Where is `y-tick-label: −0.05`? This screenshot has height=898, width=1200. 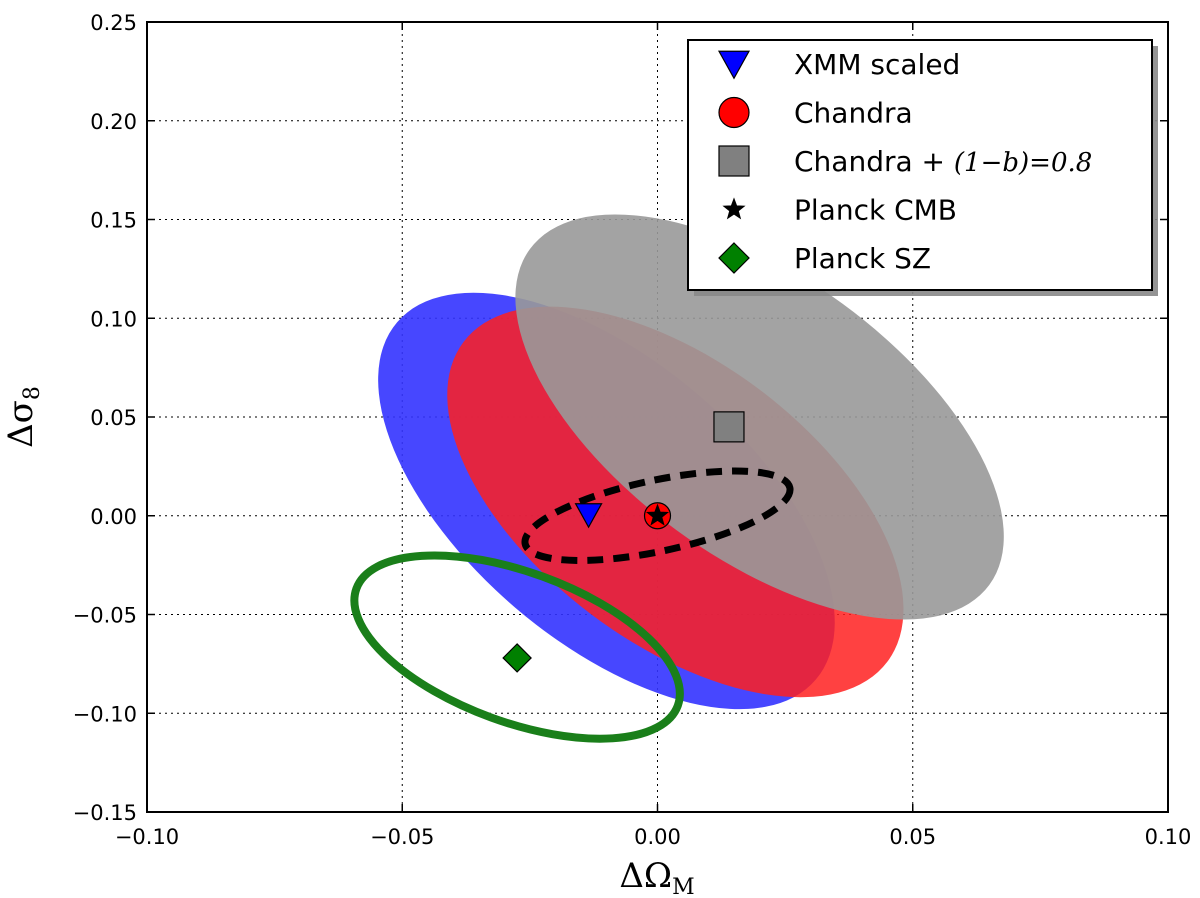 y-tick-label: −0.05 is located at coordinates (105, 616).